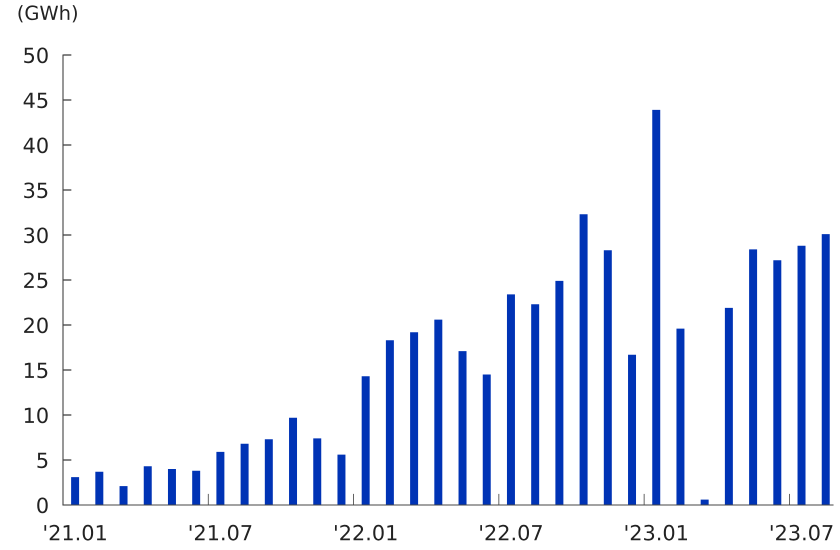  What do you see at coordinates (36, 370) in the screenshot?
I see `y-tick-label: 15` at bounding box center [36, 370].